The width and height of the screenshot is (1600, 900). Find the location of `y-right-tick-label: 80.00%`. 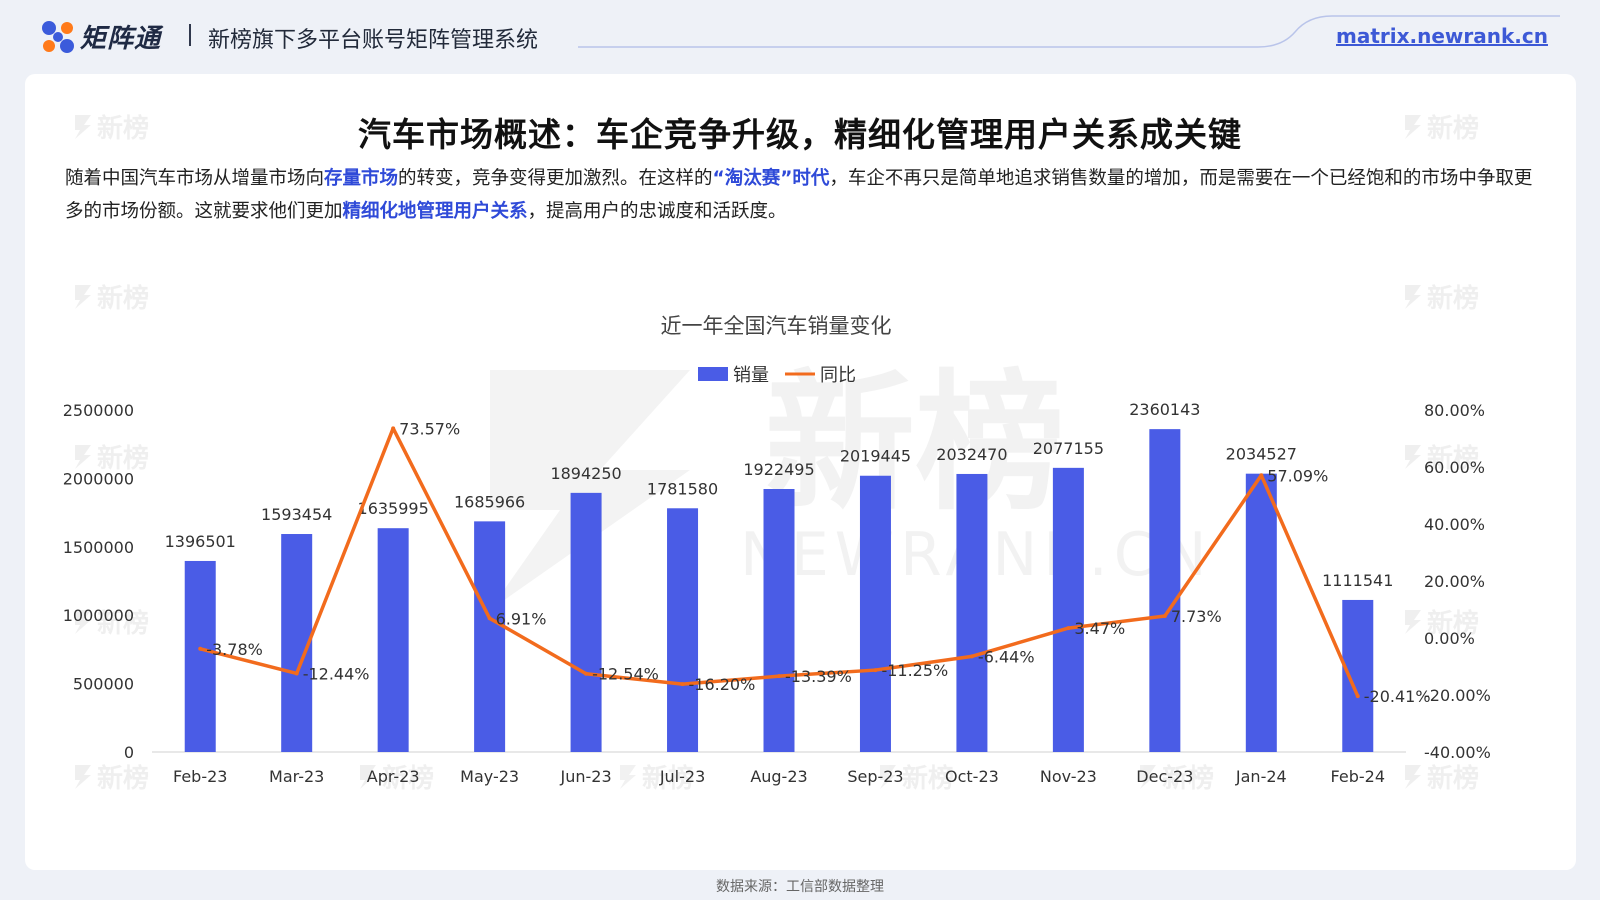

y-right-tick-label: 80.00% is located at coordinates (1454, 410).